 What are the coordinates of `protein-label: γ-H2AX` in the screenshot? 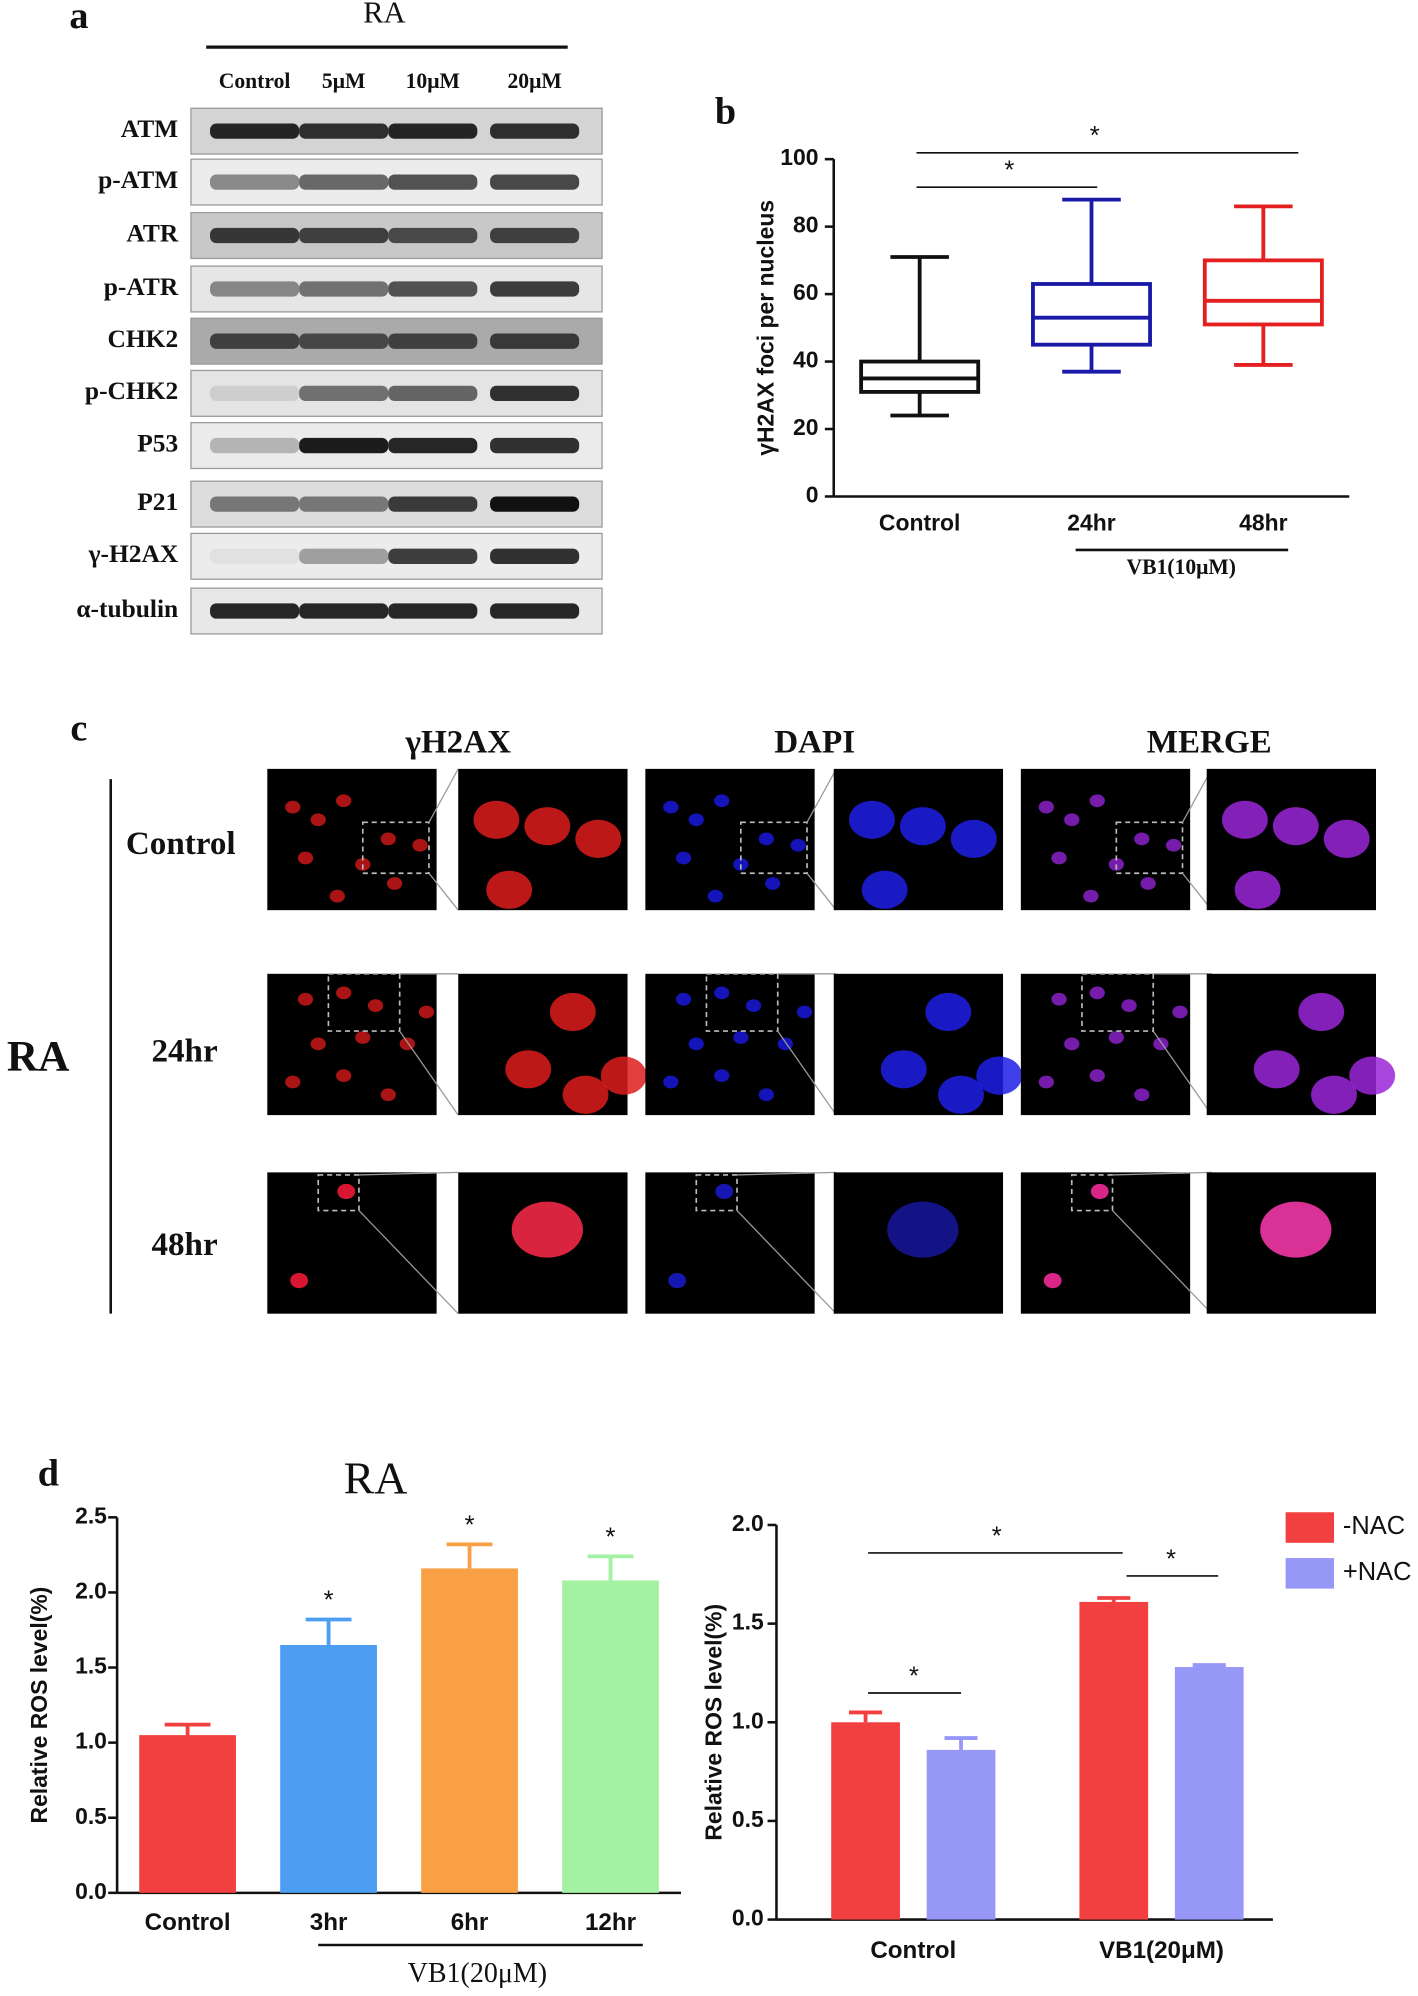 It's located at (133, 553).